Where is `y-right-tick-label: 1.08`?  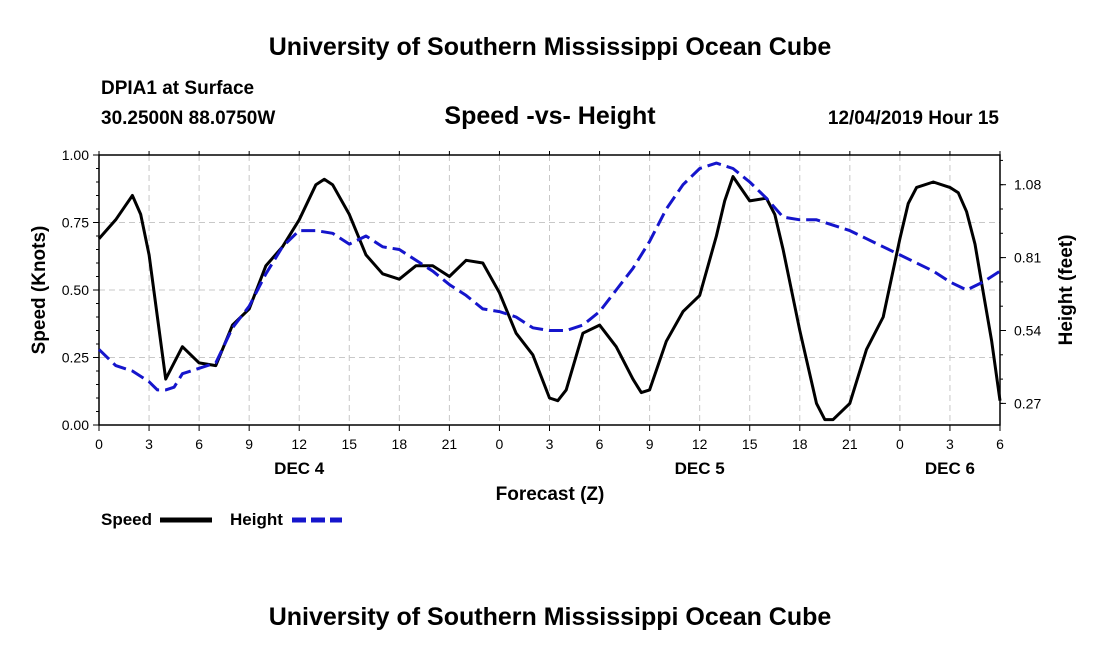
y-right-tick-label: 1.08 is located at coordinates (1027, 185).